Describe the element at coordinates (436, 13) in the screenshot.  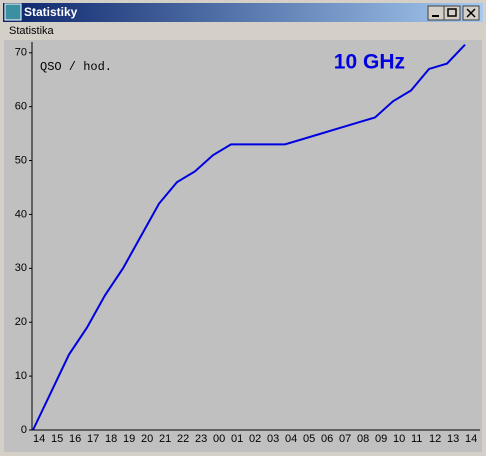
I see `minimize-button` at that location.